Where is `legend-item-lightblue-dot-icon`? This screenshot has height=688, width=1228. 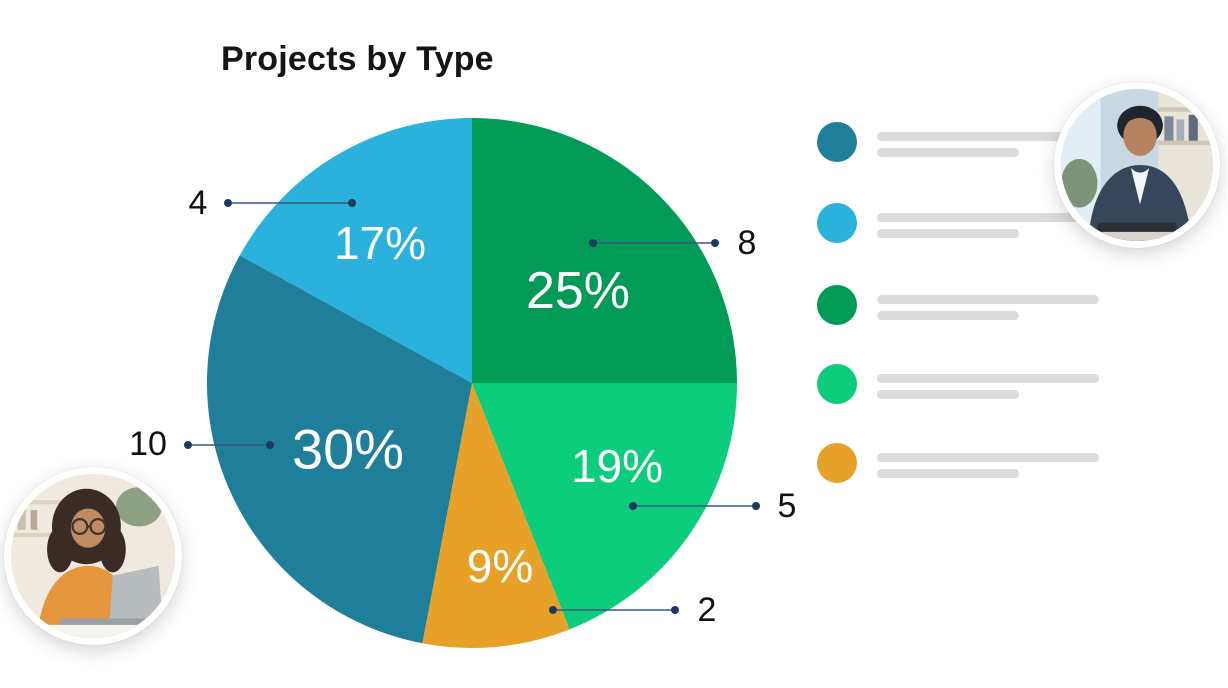 legend-item-lightblue-dot-icon is located at coordinates (837, 223).